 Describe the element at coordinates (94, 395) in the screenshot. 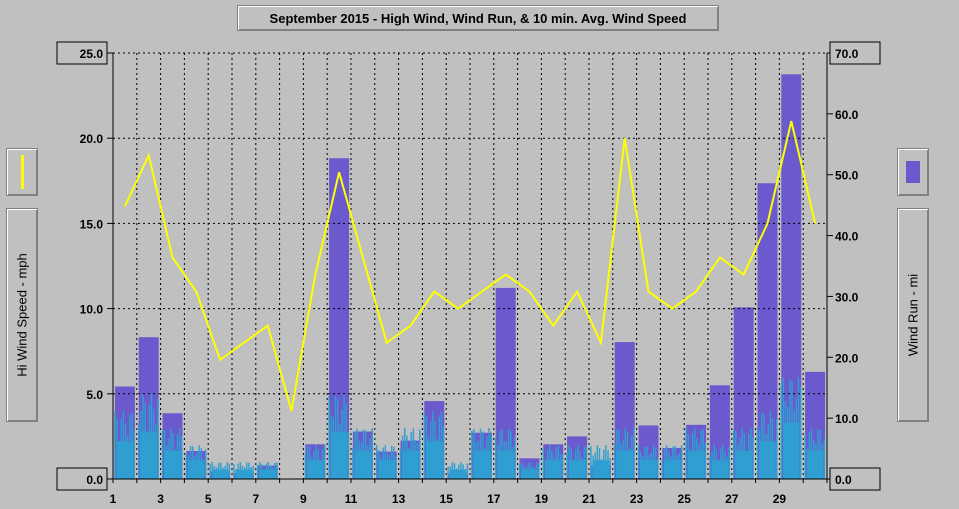

I see `left-tick-label: 5.0` at that location.